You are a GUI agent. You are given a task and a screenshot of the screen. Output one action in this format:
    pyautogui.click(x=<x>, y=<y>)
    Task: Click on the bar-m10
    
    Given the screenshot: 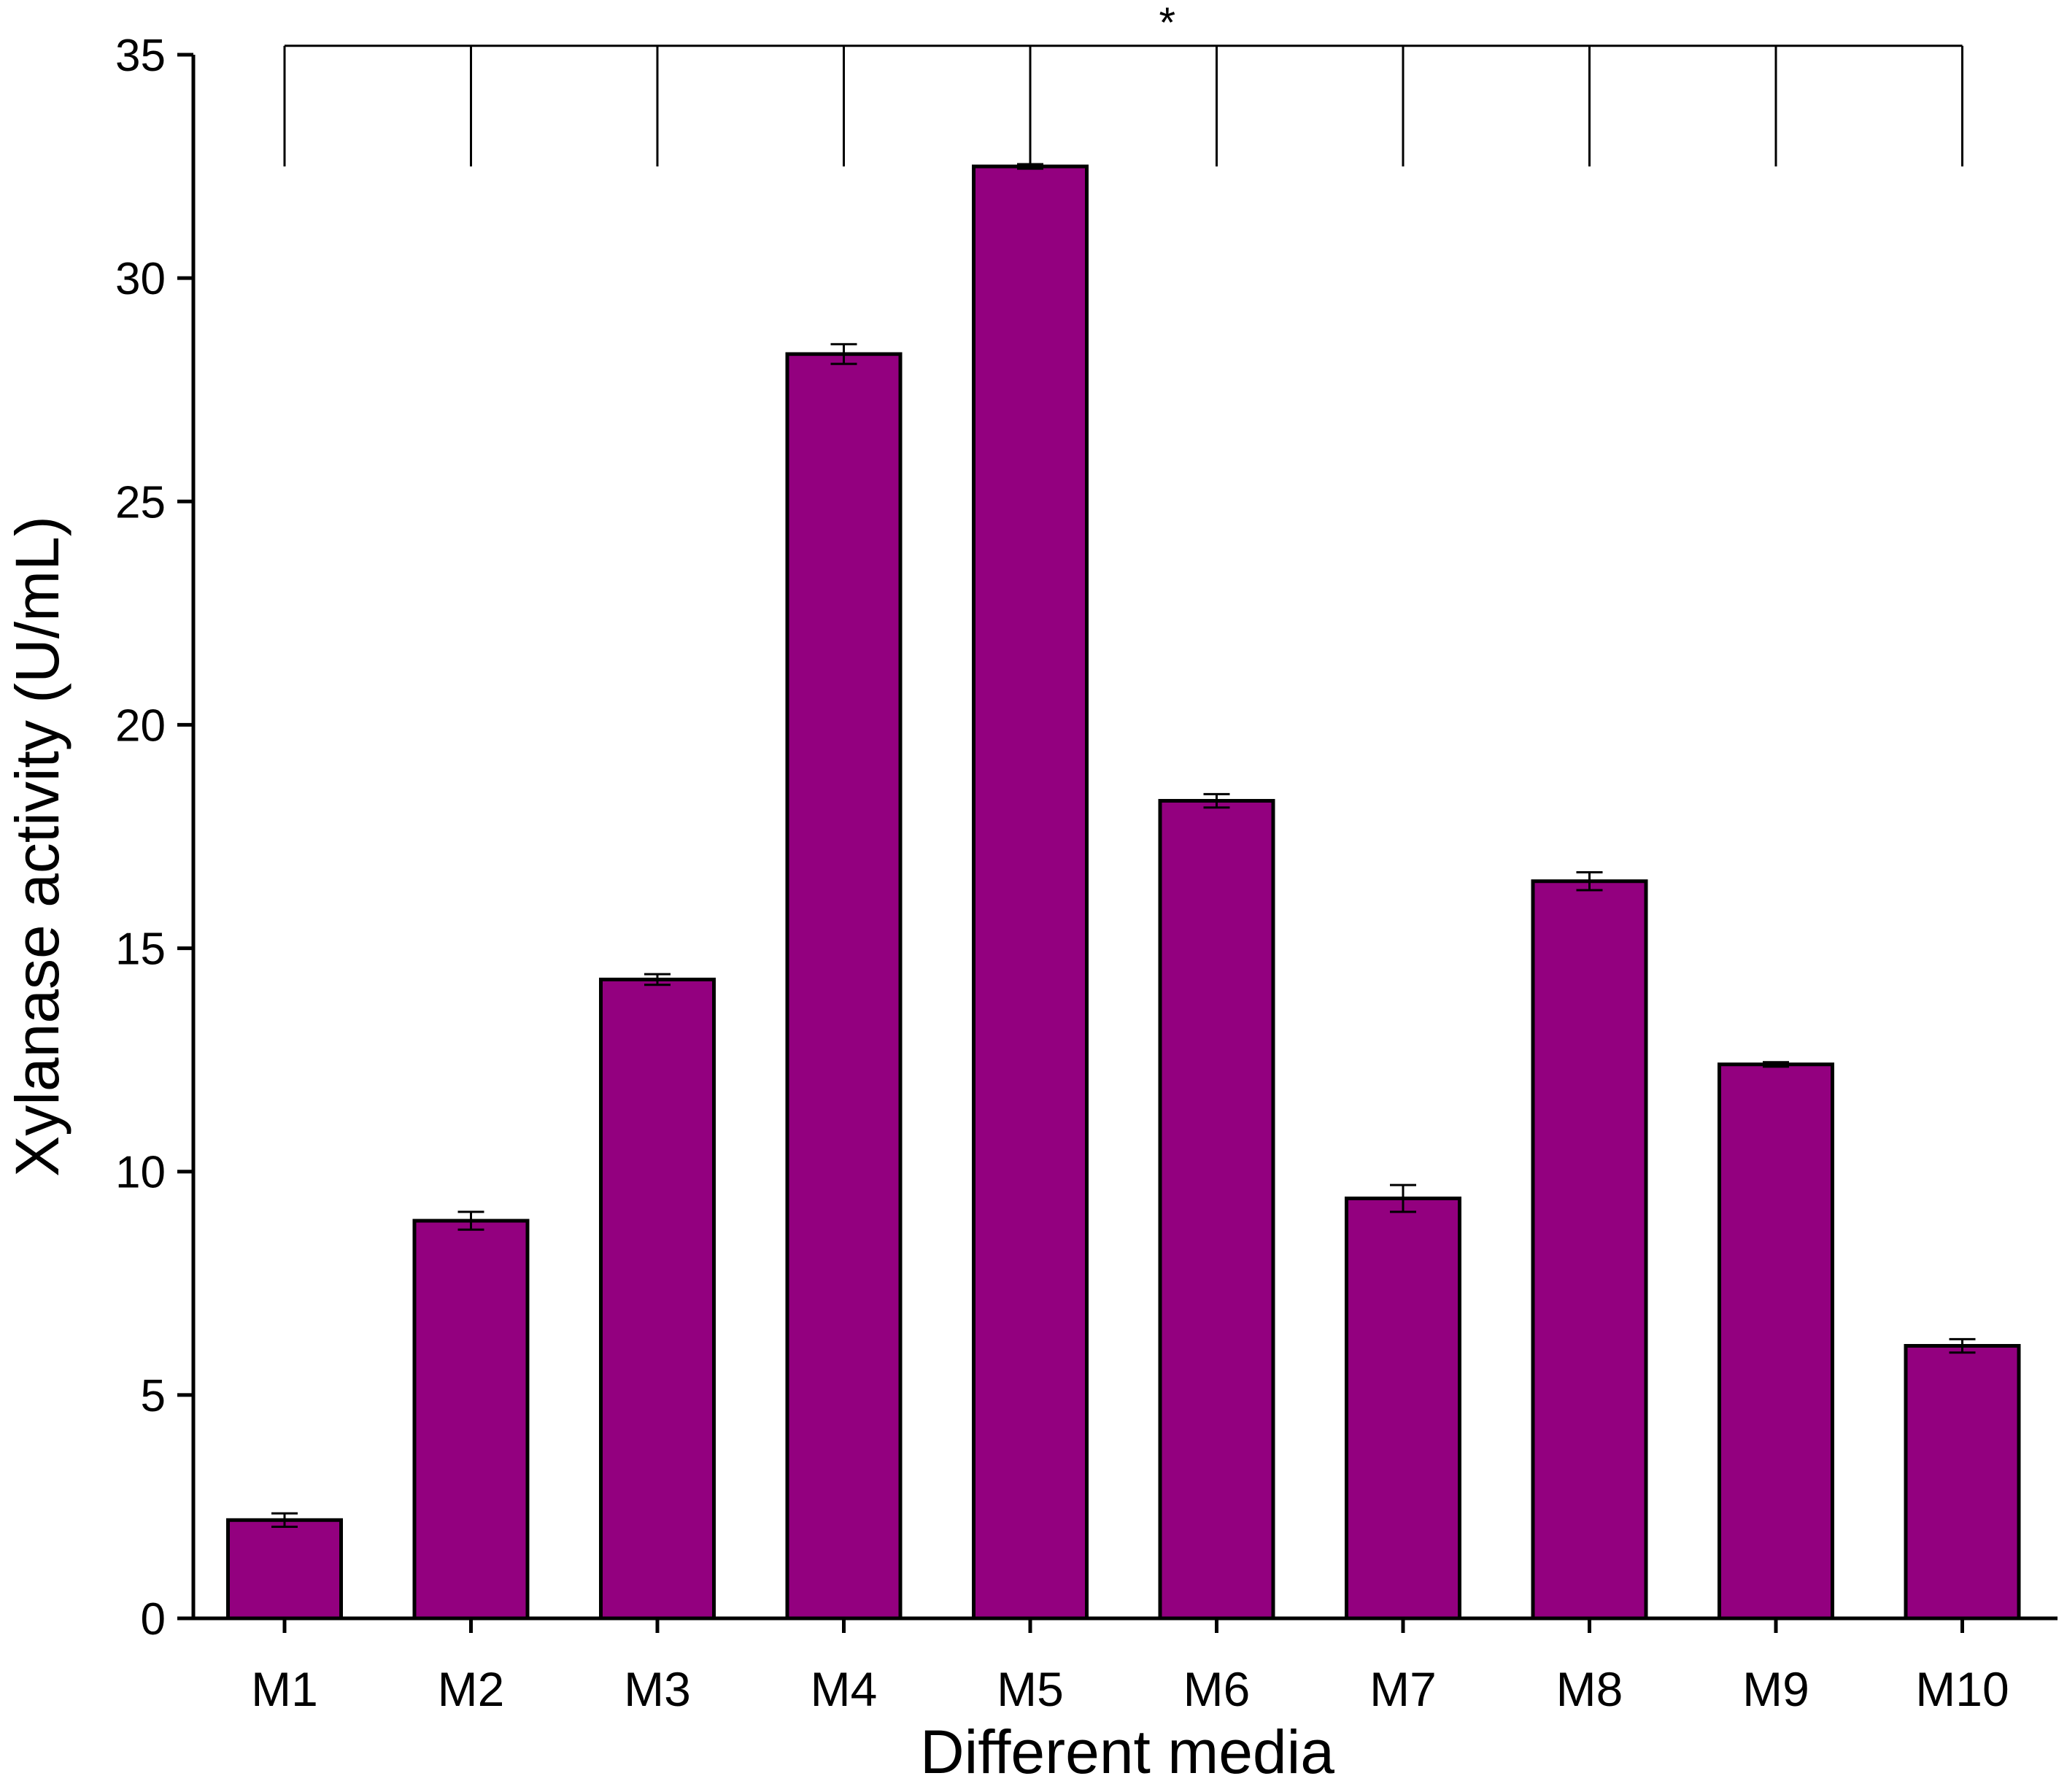 What is the action you would take?
    pyautogui.click(x=1962, y=1482)
    